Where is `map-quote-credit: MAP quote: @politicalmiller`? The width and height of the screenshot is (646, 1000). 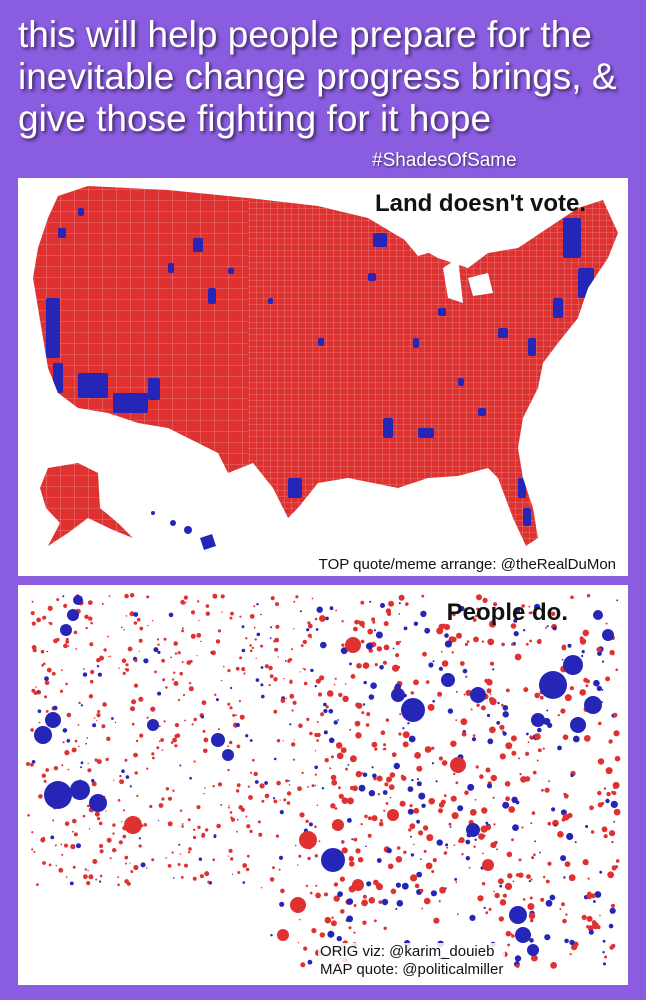
map-quote-credit: MAP quote: @politicalmiller is located at coordinates (412, 969).